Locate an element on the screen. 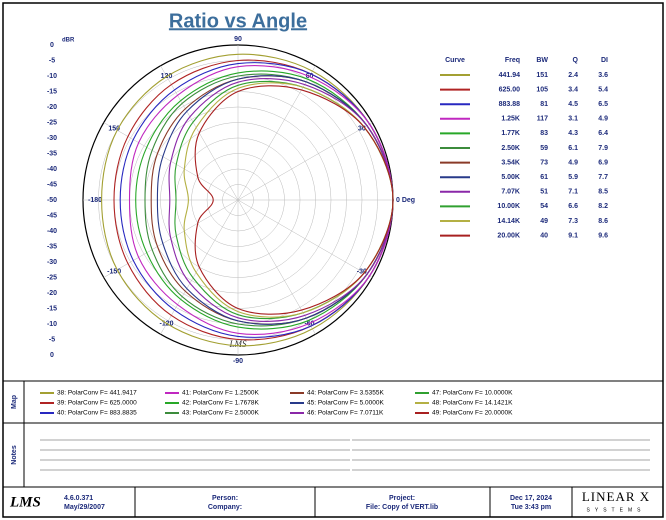  table-header: DI is located at coordinates (604, 60).